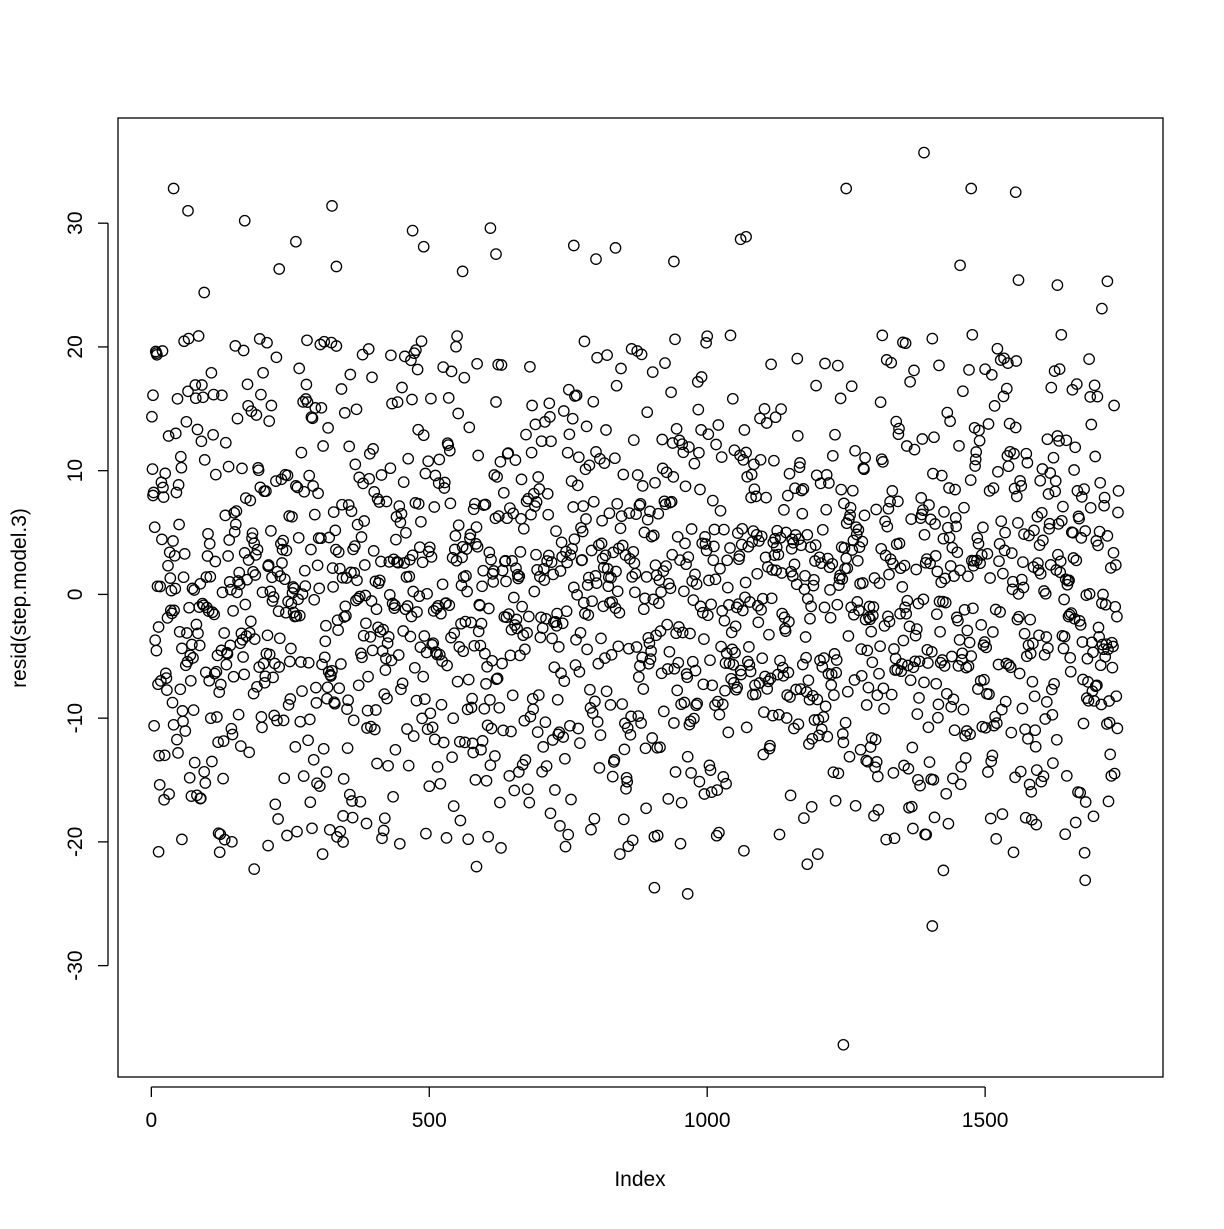  What do you see at coordinates (75, 595) in the screenshot?
I see `y-tick-label: 0` at bounding box center [75, 595].